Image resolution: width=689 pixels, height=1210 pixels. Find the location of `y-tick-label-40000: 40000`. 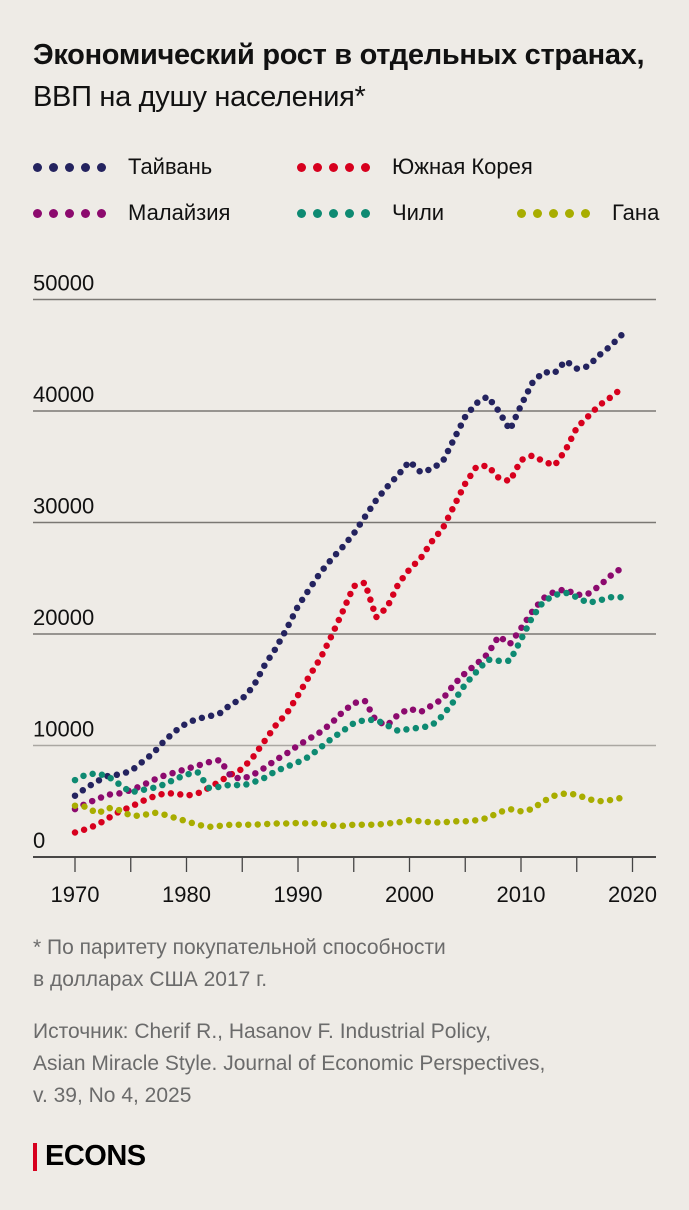

y-tick-label-40000: 40000 is located at coordinates (63, 394).